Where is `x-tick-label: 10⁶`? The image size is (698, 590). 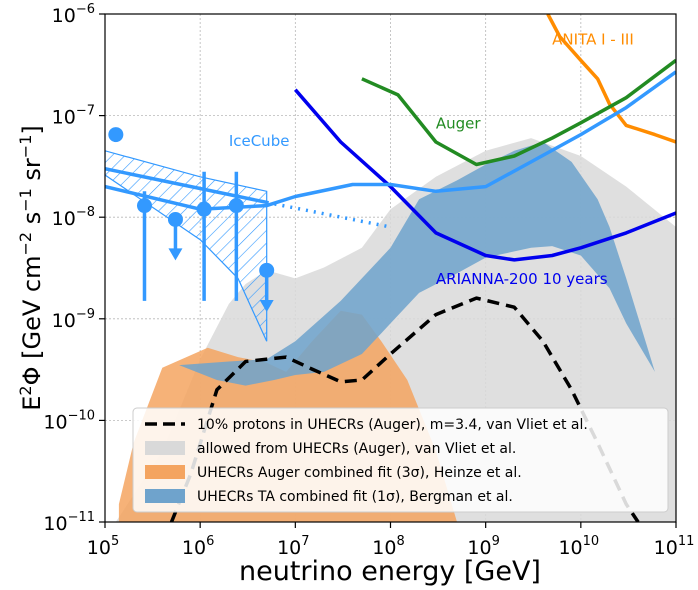
x-tick-label: 10⁶ is located at coordinates (198, 546).